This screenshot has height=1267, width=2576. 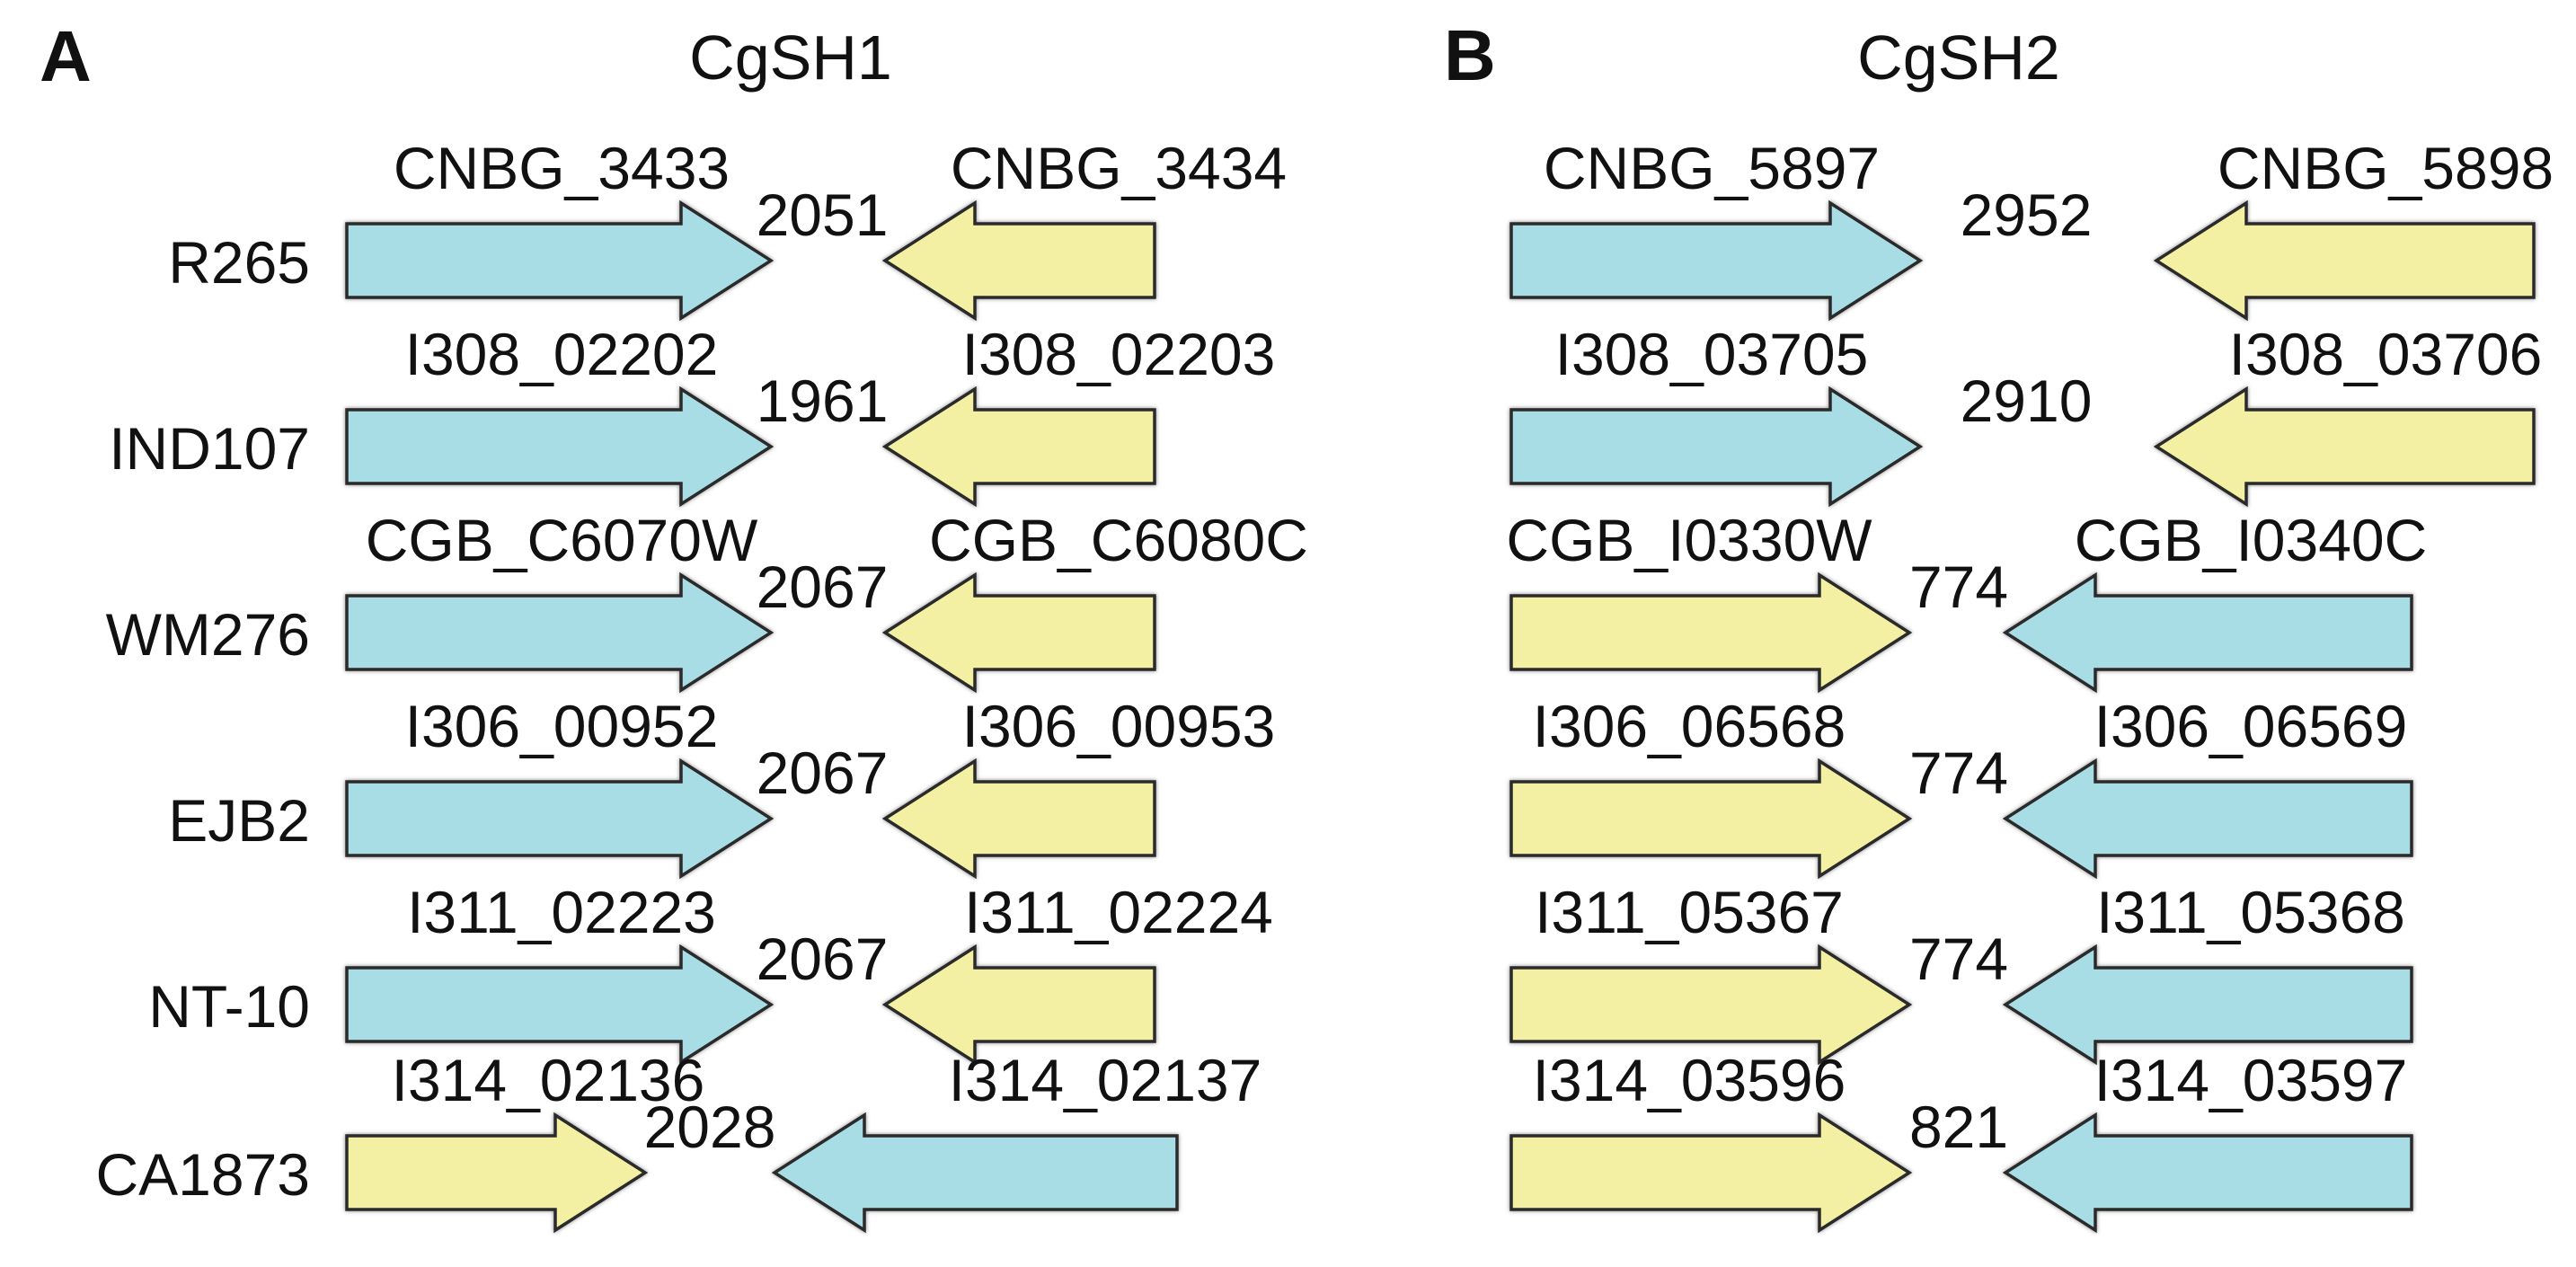 I want to click on strain-label: R265, so click(x=239, y=262).